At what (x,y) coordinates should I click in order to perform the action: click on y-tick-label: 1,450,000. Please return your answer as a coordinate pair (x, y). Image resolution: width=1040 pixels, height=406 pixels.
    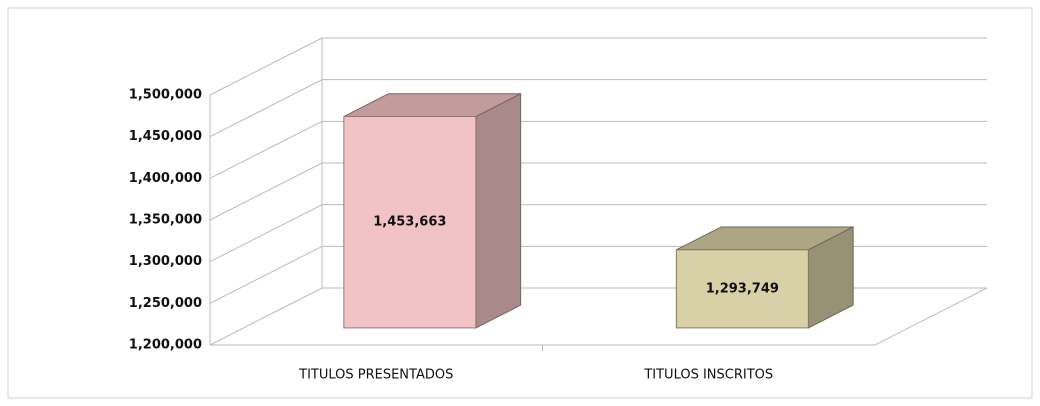
    Looking at the image, I should click on (165, 136).